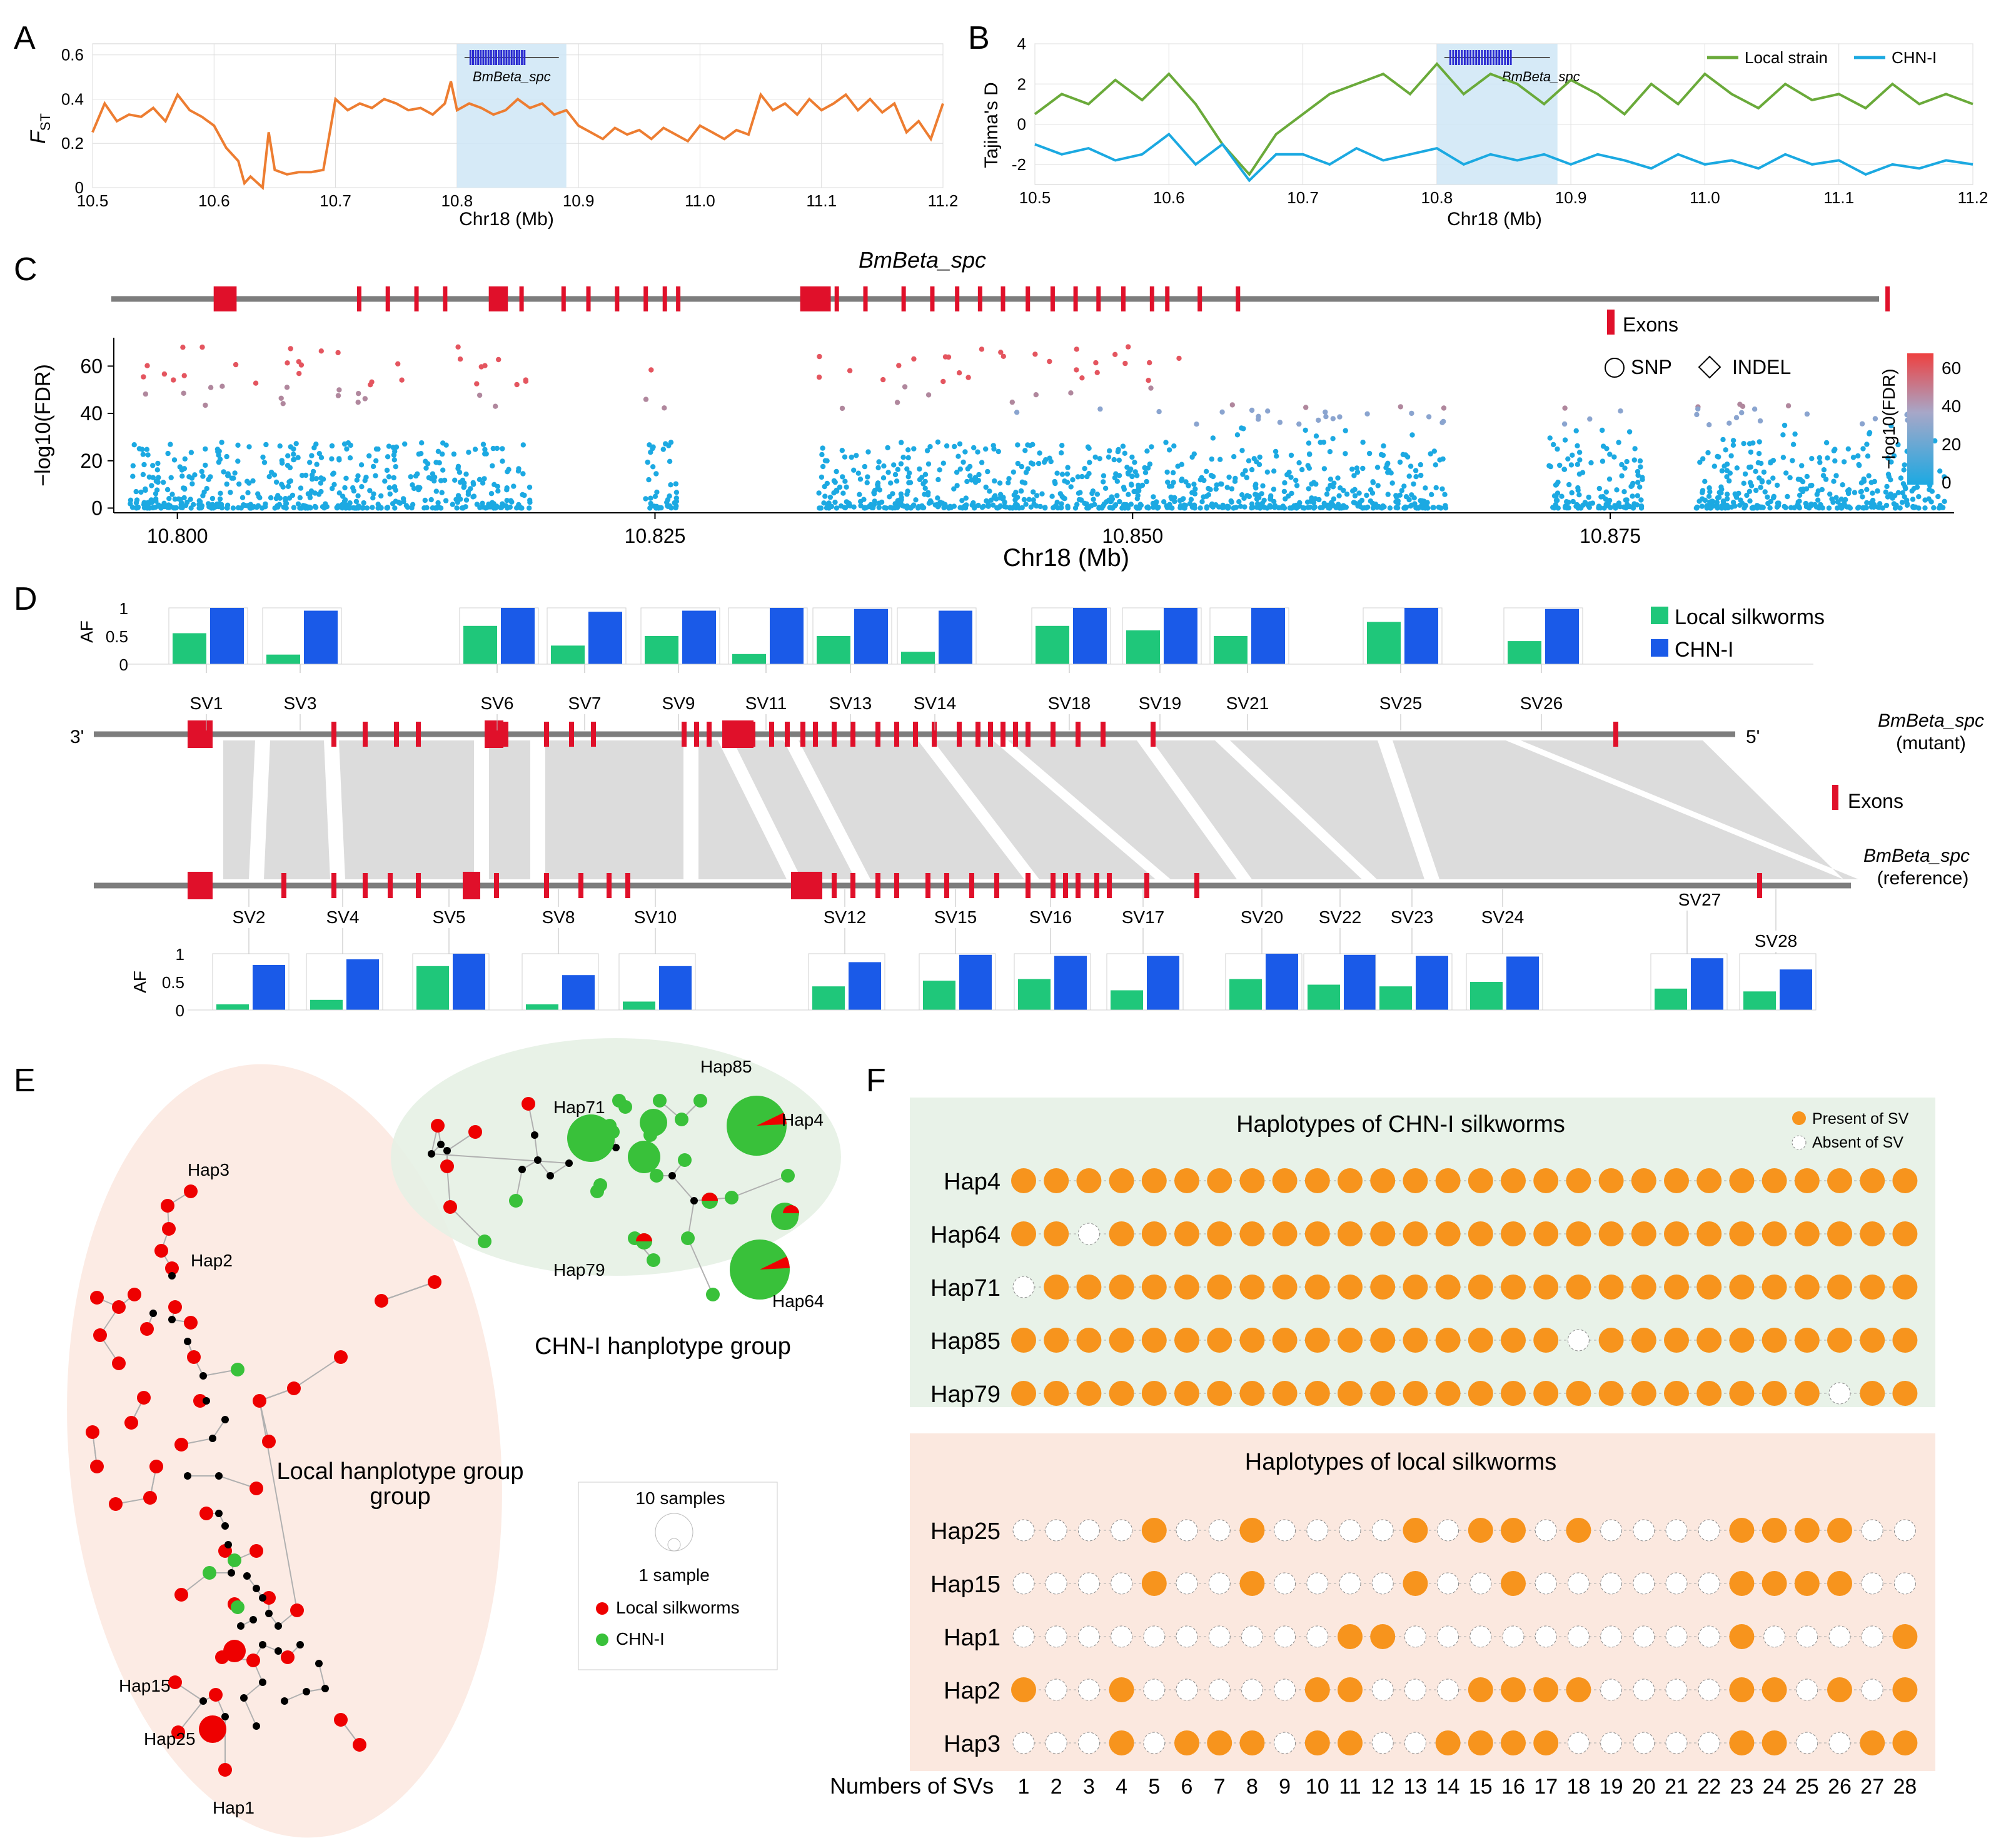  What do you see at coordinates (1973, 197) in the screenshot?
I see `x-tick-label: 11.2` at bounding box center [1973, 197].